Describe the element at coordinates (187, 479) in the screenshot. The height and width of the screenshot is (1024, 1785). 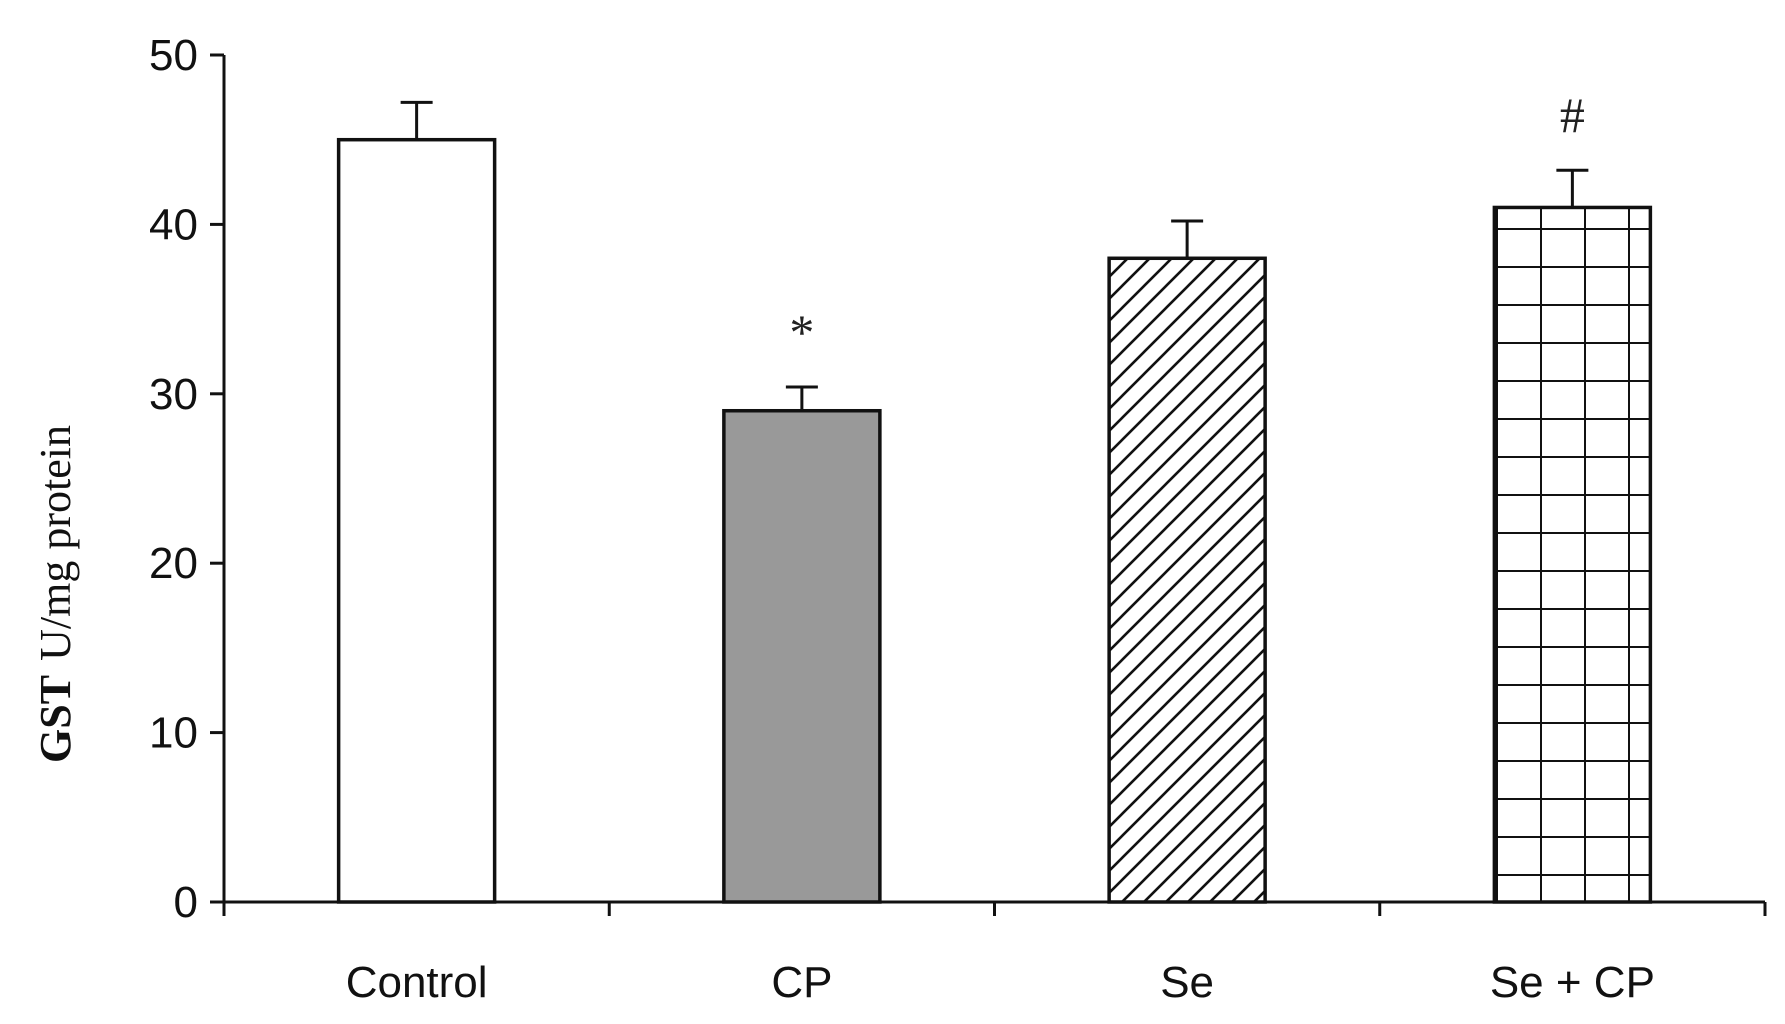
I see `y-axis: 0 10 20 30 40 50` at that location.